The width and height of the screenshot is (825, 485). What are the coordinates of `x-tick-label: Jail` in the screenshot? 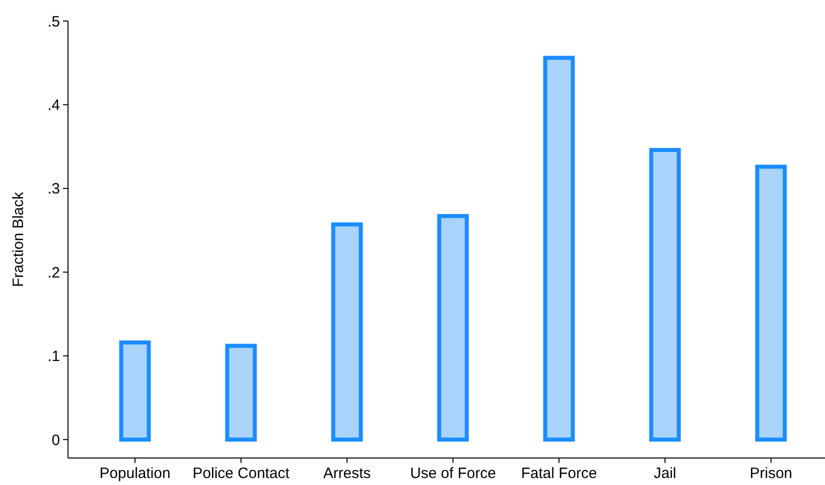 It's located at (665, 473).